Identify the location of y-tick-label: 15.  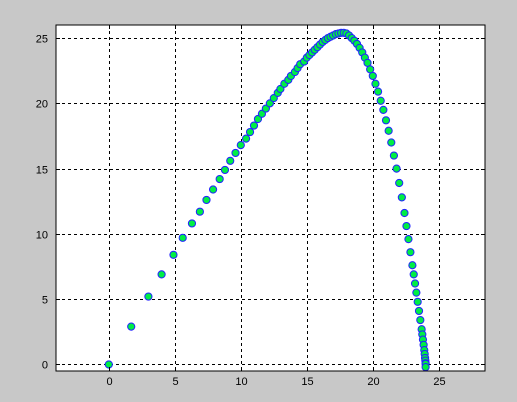
(42, 171).